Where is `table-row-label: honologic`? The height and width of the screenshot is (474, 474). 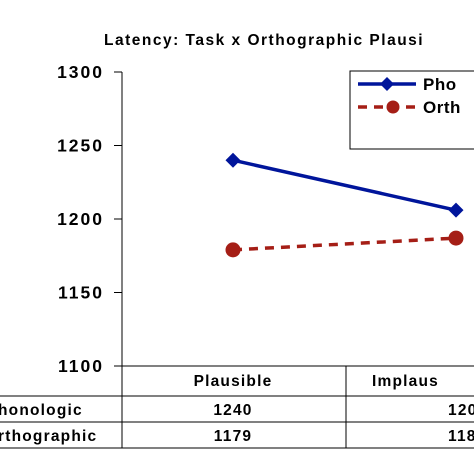 table-row-label: honologic is located at coordinates (41, 410).